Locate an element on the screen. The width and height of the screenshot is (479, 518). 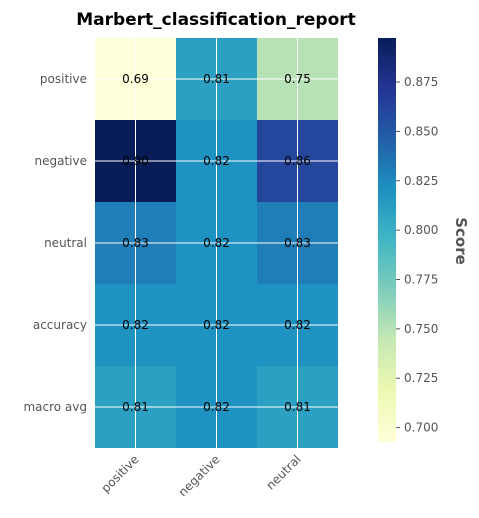
cell-value-label: 0.69 is located at coordinates (135, 79).